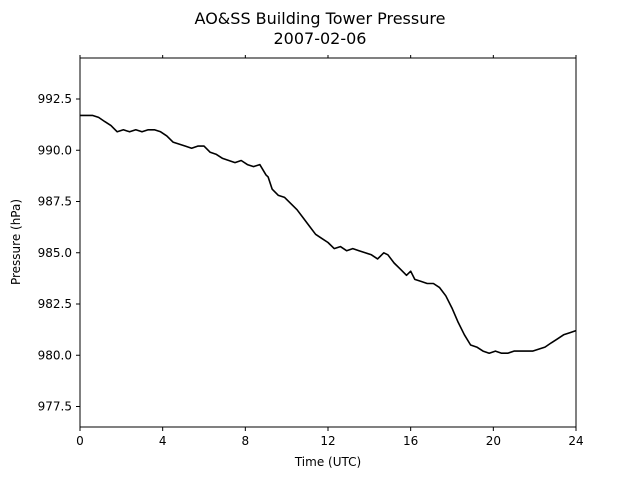 This screenshot has height=480, width=640. I want to click on y-tick-label: 985.0, so click(55, 253).